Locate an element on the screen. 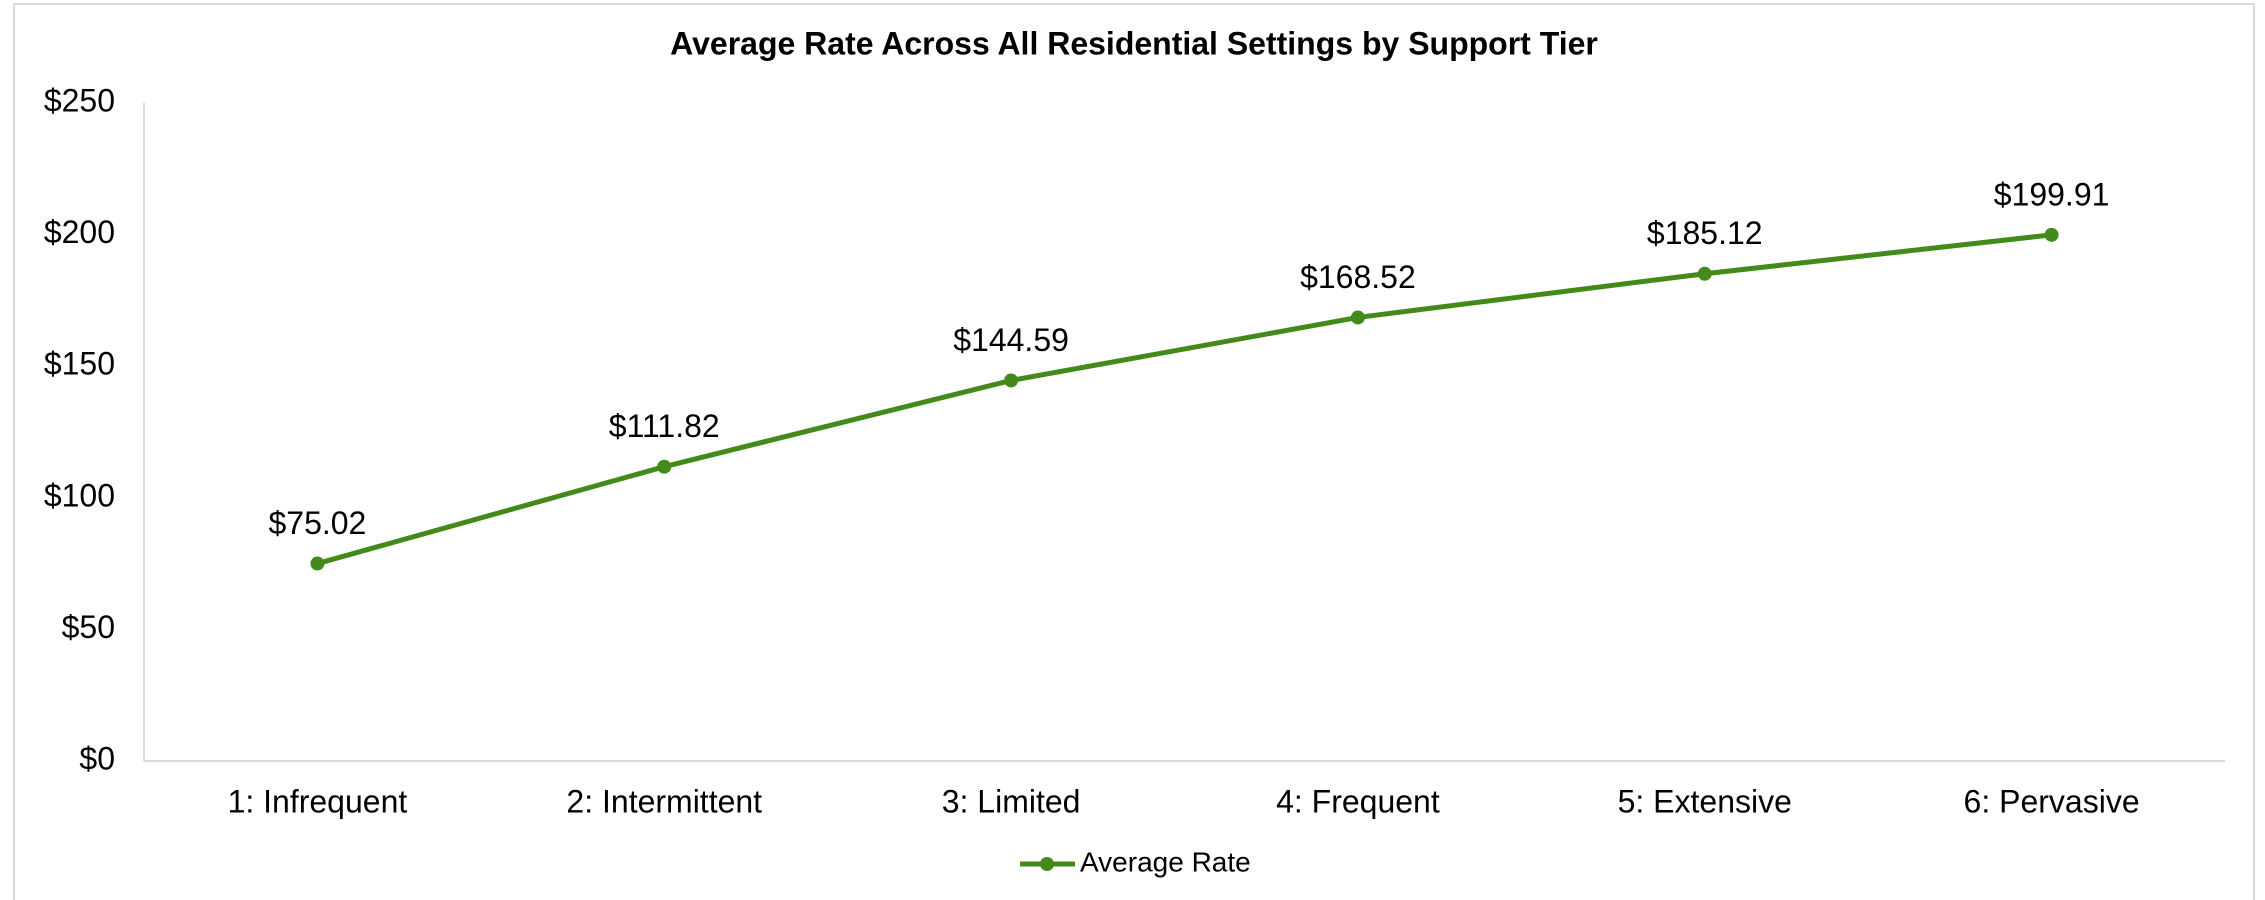  x-tick-label: 3: Limited is located at coordinates (1011, 801).